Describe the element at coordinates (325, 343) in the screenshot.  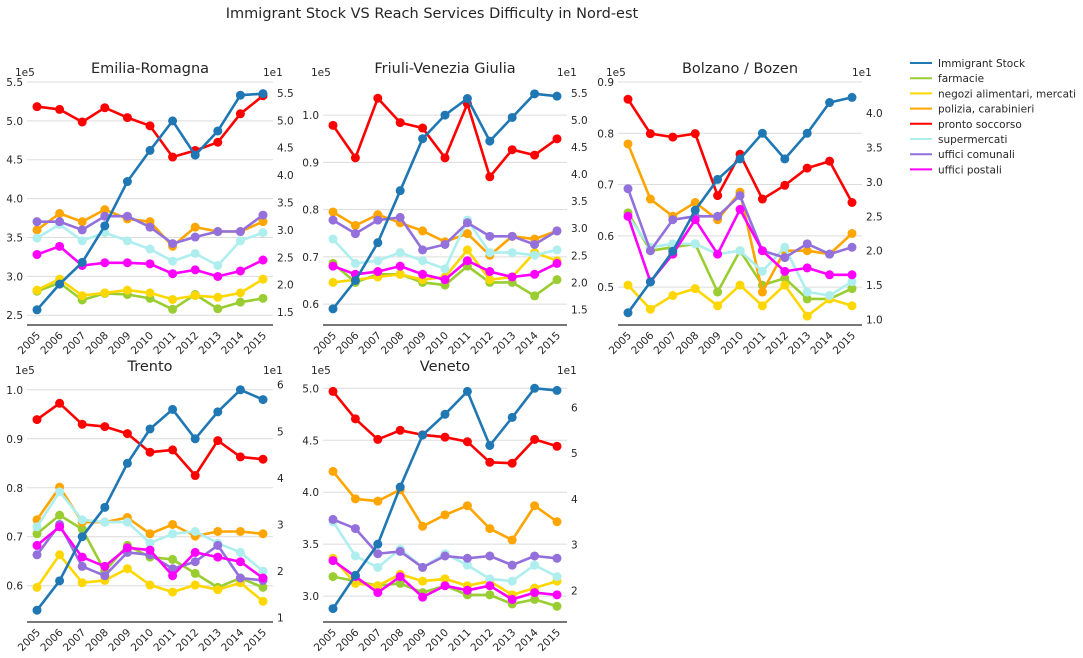
I see `x-tick-label: 2005` at that location.